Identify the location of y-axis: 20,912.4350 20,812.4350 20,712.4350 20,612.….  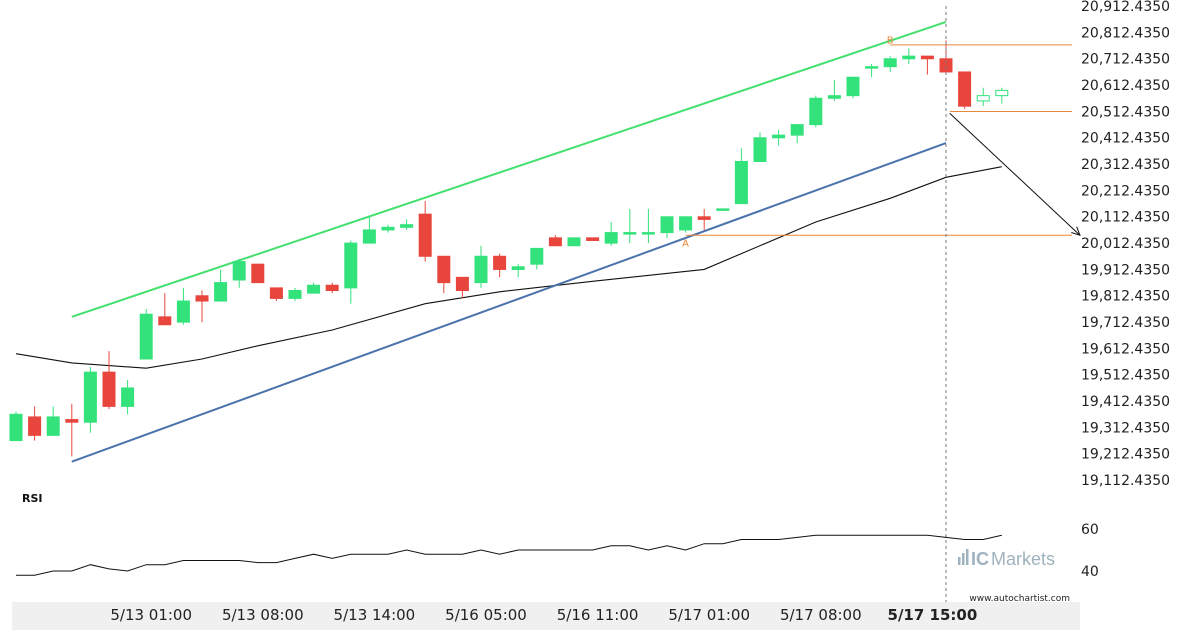
(1125, 244).